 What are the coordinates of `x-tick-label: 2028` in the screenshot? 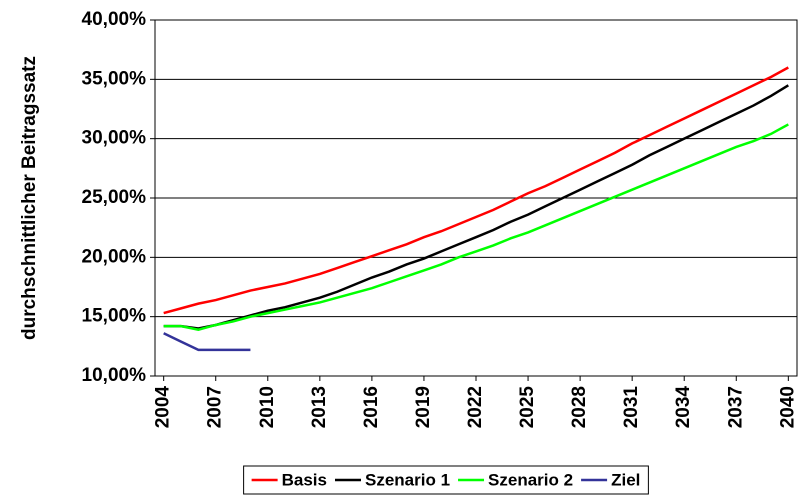 It's located at (579, 407).